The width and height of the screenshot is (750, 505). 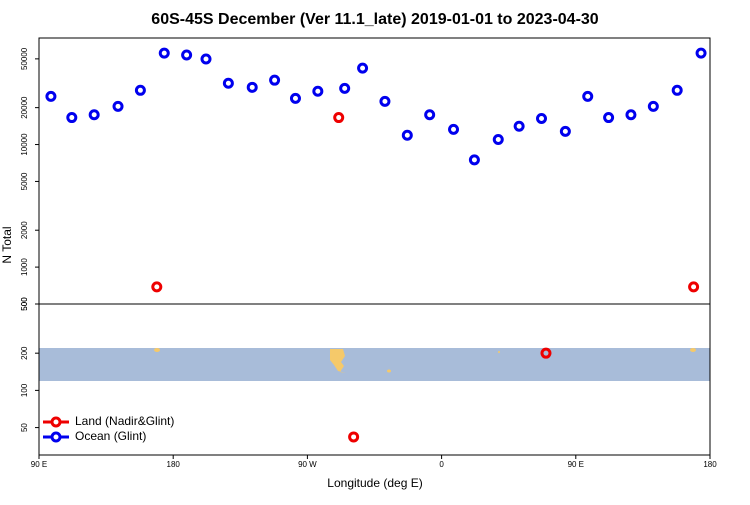 I want to click on y-tick-label: 20000, so click(x=24, y=107).